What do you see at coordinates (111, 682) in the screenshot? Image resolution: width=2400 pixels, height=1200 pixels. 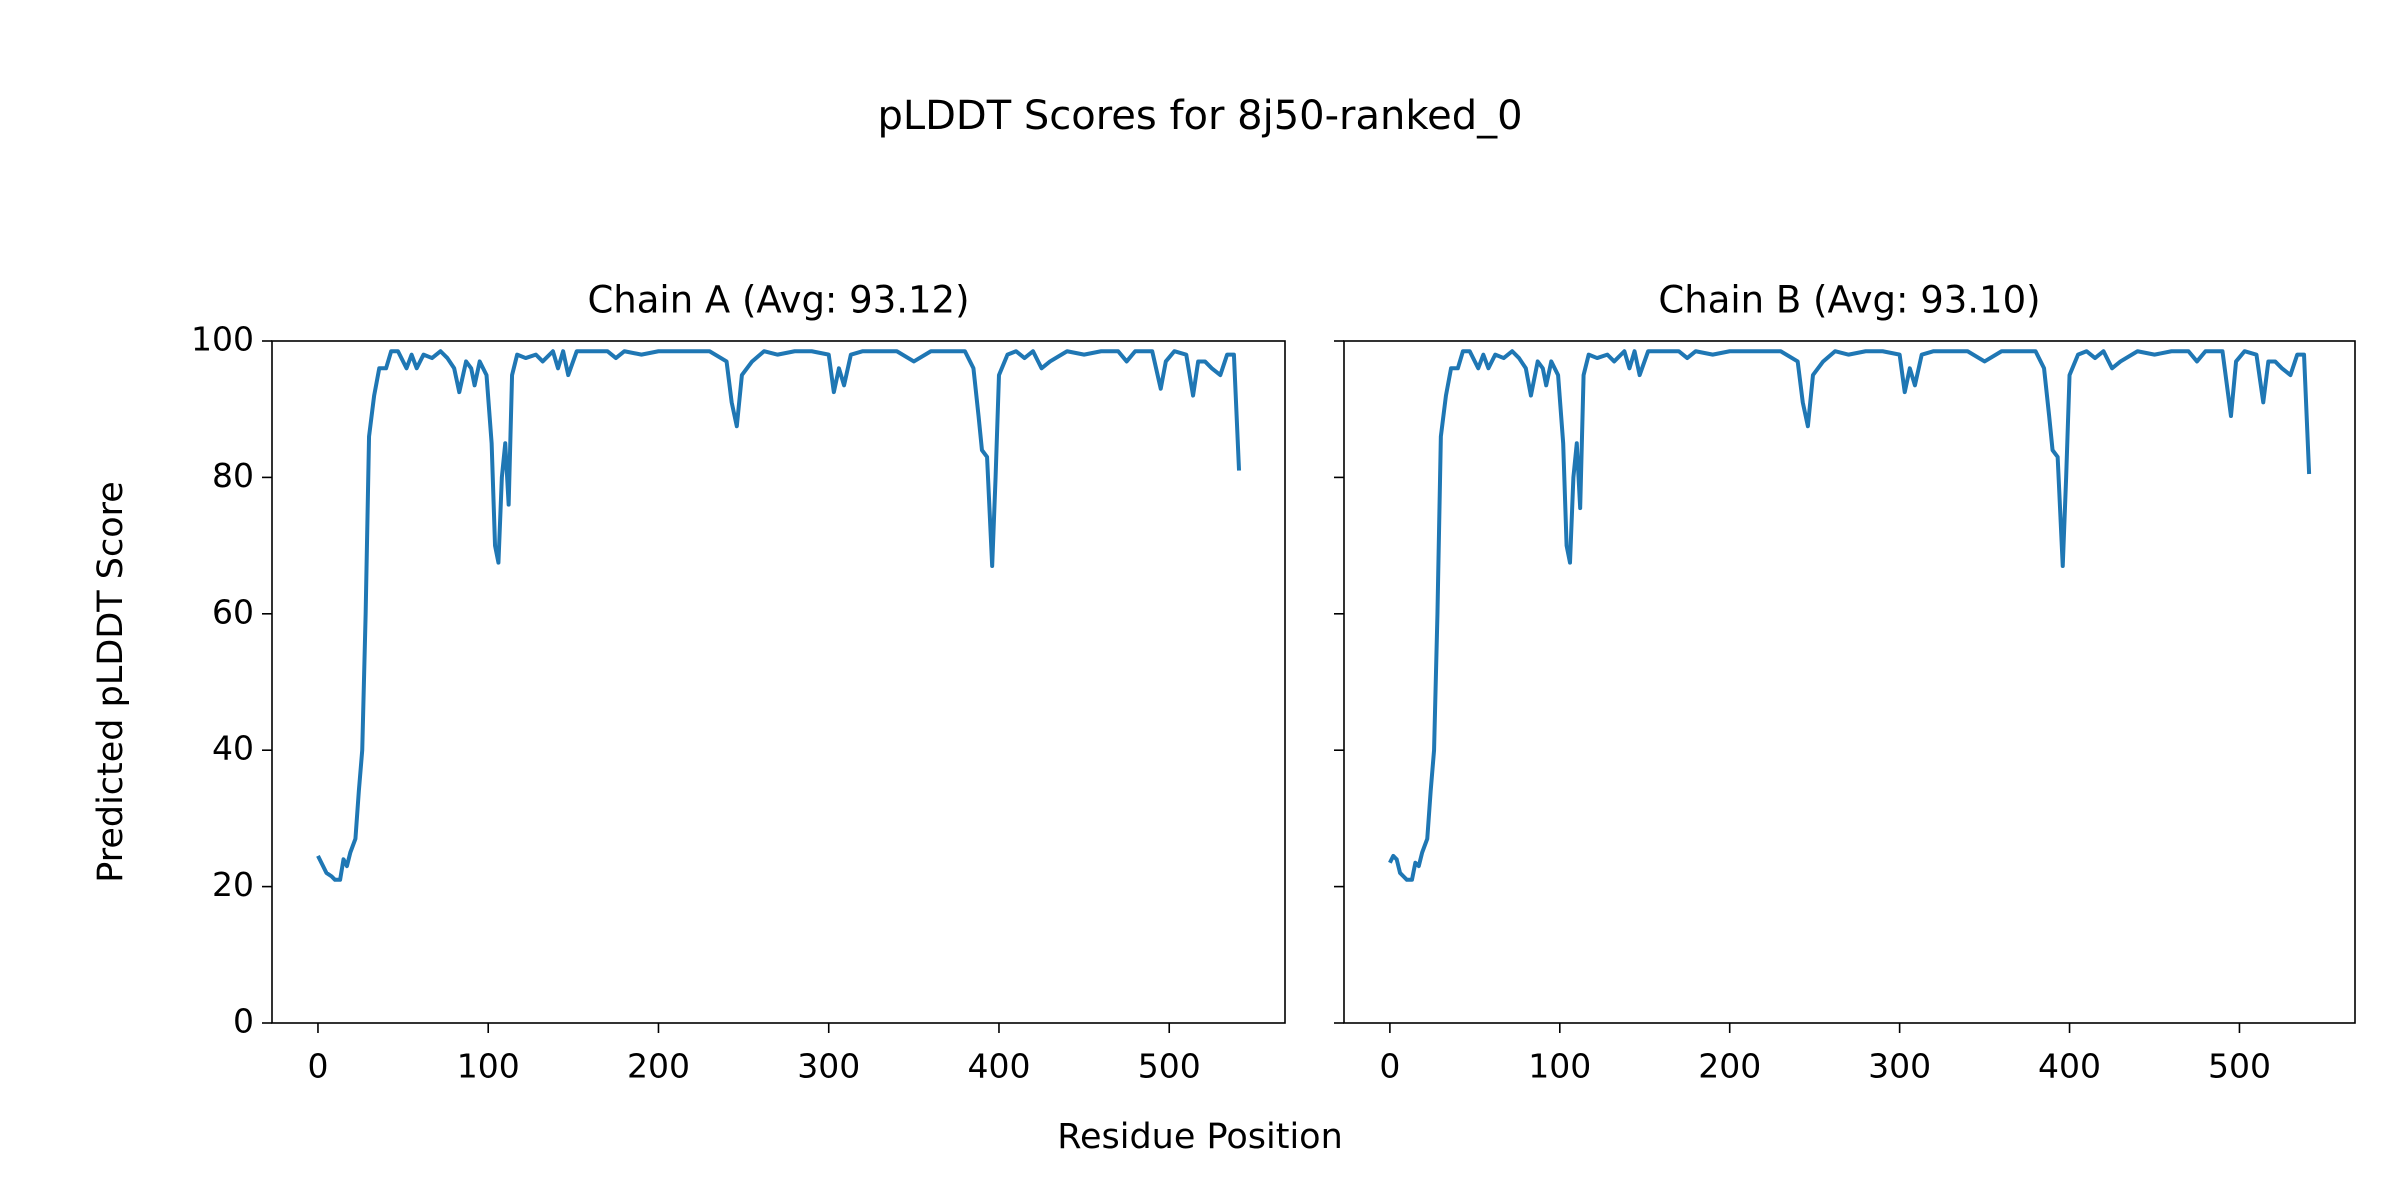 I see `y-axis-label: Predicted pLDDT Score` at bounding box center [111, 682].